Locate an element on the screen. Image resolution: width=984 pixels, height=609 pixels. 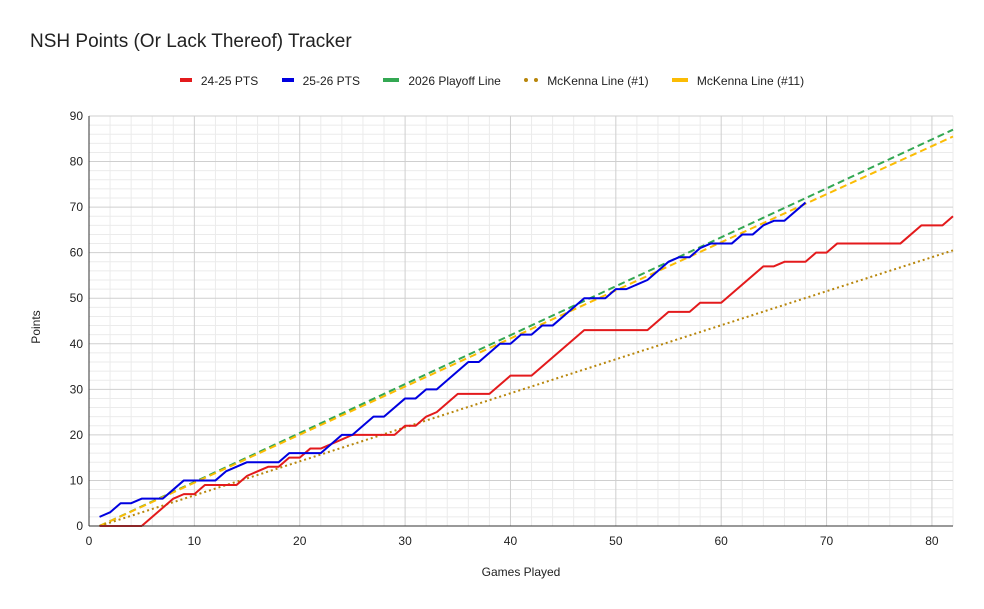
legend-item-25-26-pts: 25-26 PTS is located at coordinates (320, 81).